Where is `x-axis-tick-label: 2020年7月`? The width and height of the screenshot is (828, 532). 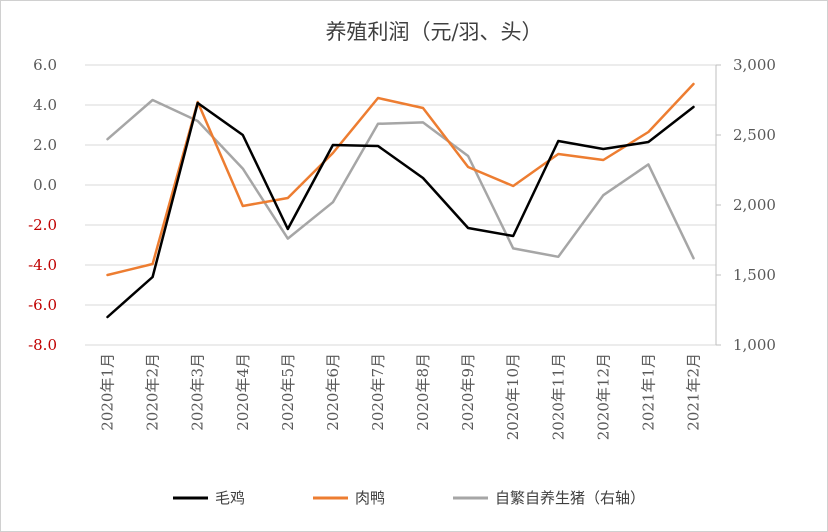 x-axis-tick-label: 2020年7月 is located at coordinates (378, 392).